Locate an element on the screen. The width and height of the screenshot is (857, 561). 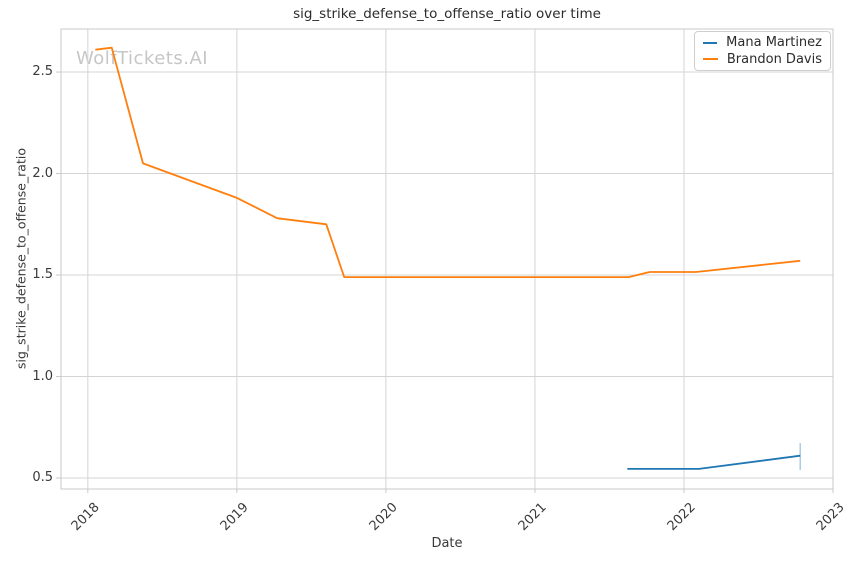
legend-line-swatch-orange is located at coordinates (710, 59).